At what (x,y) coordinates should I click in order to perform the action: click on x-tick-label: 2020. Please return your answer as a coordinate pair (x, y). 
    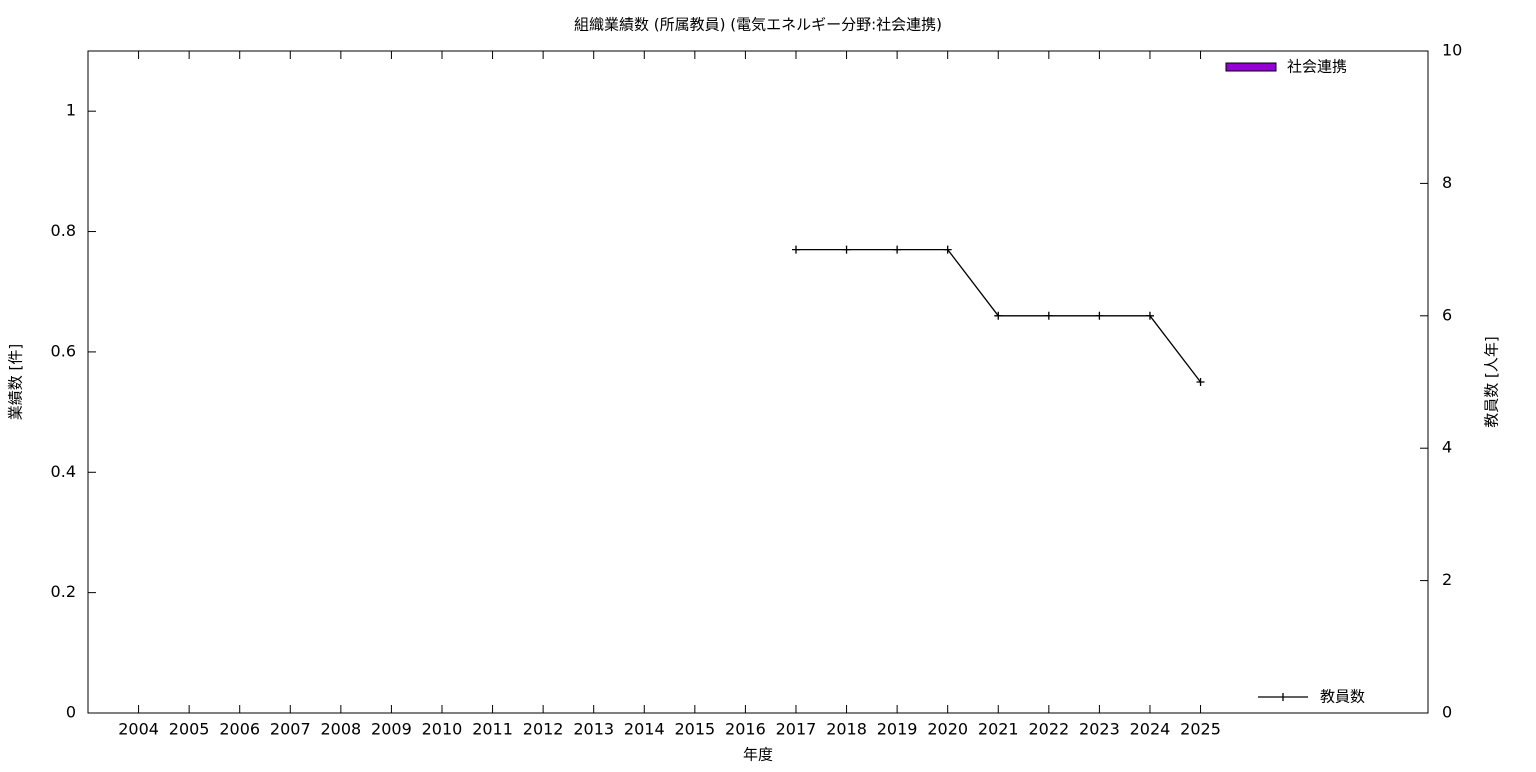
    Looking at the image, I should click on (947, 729).